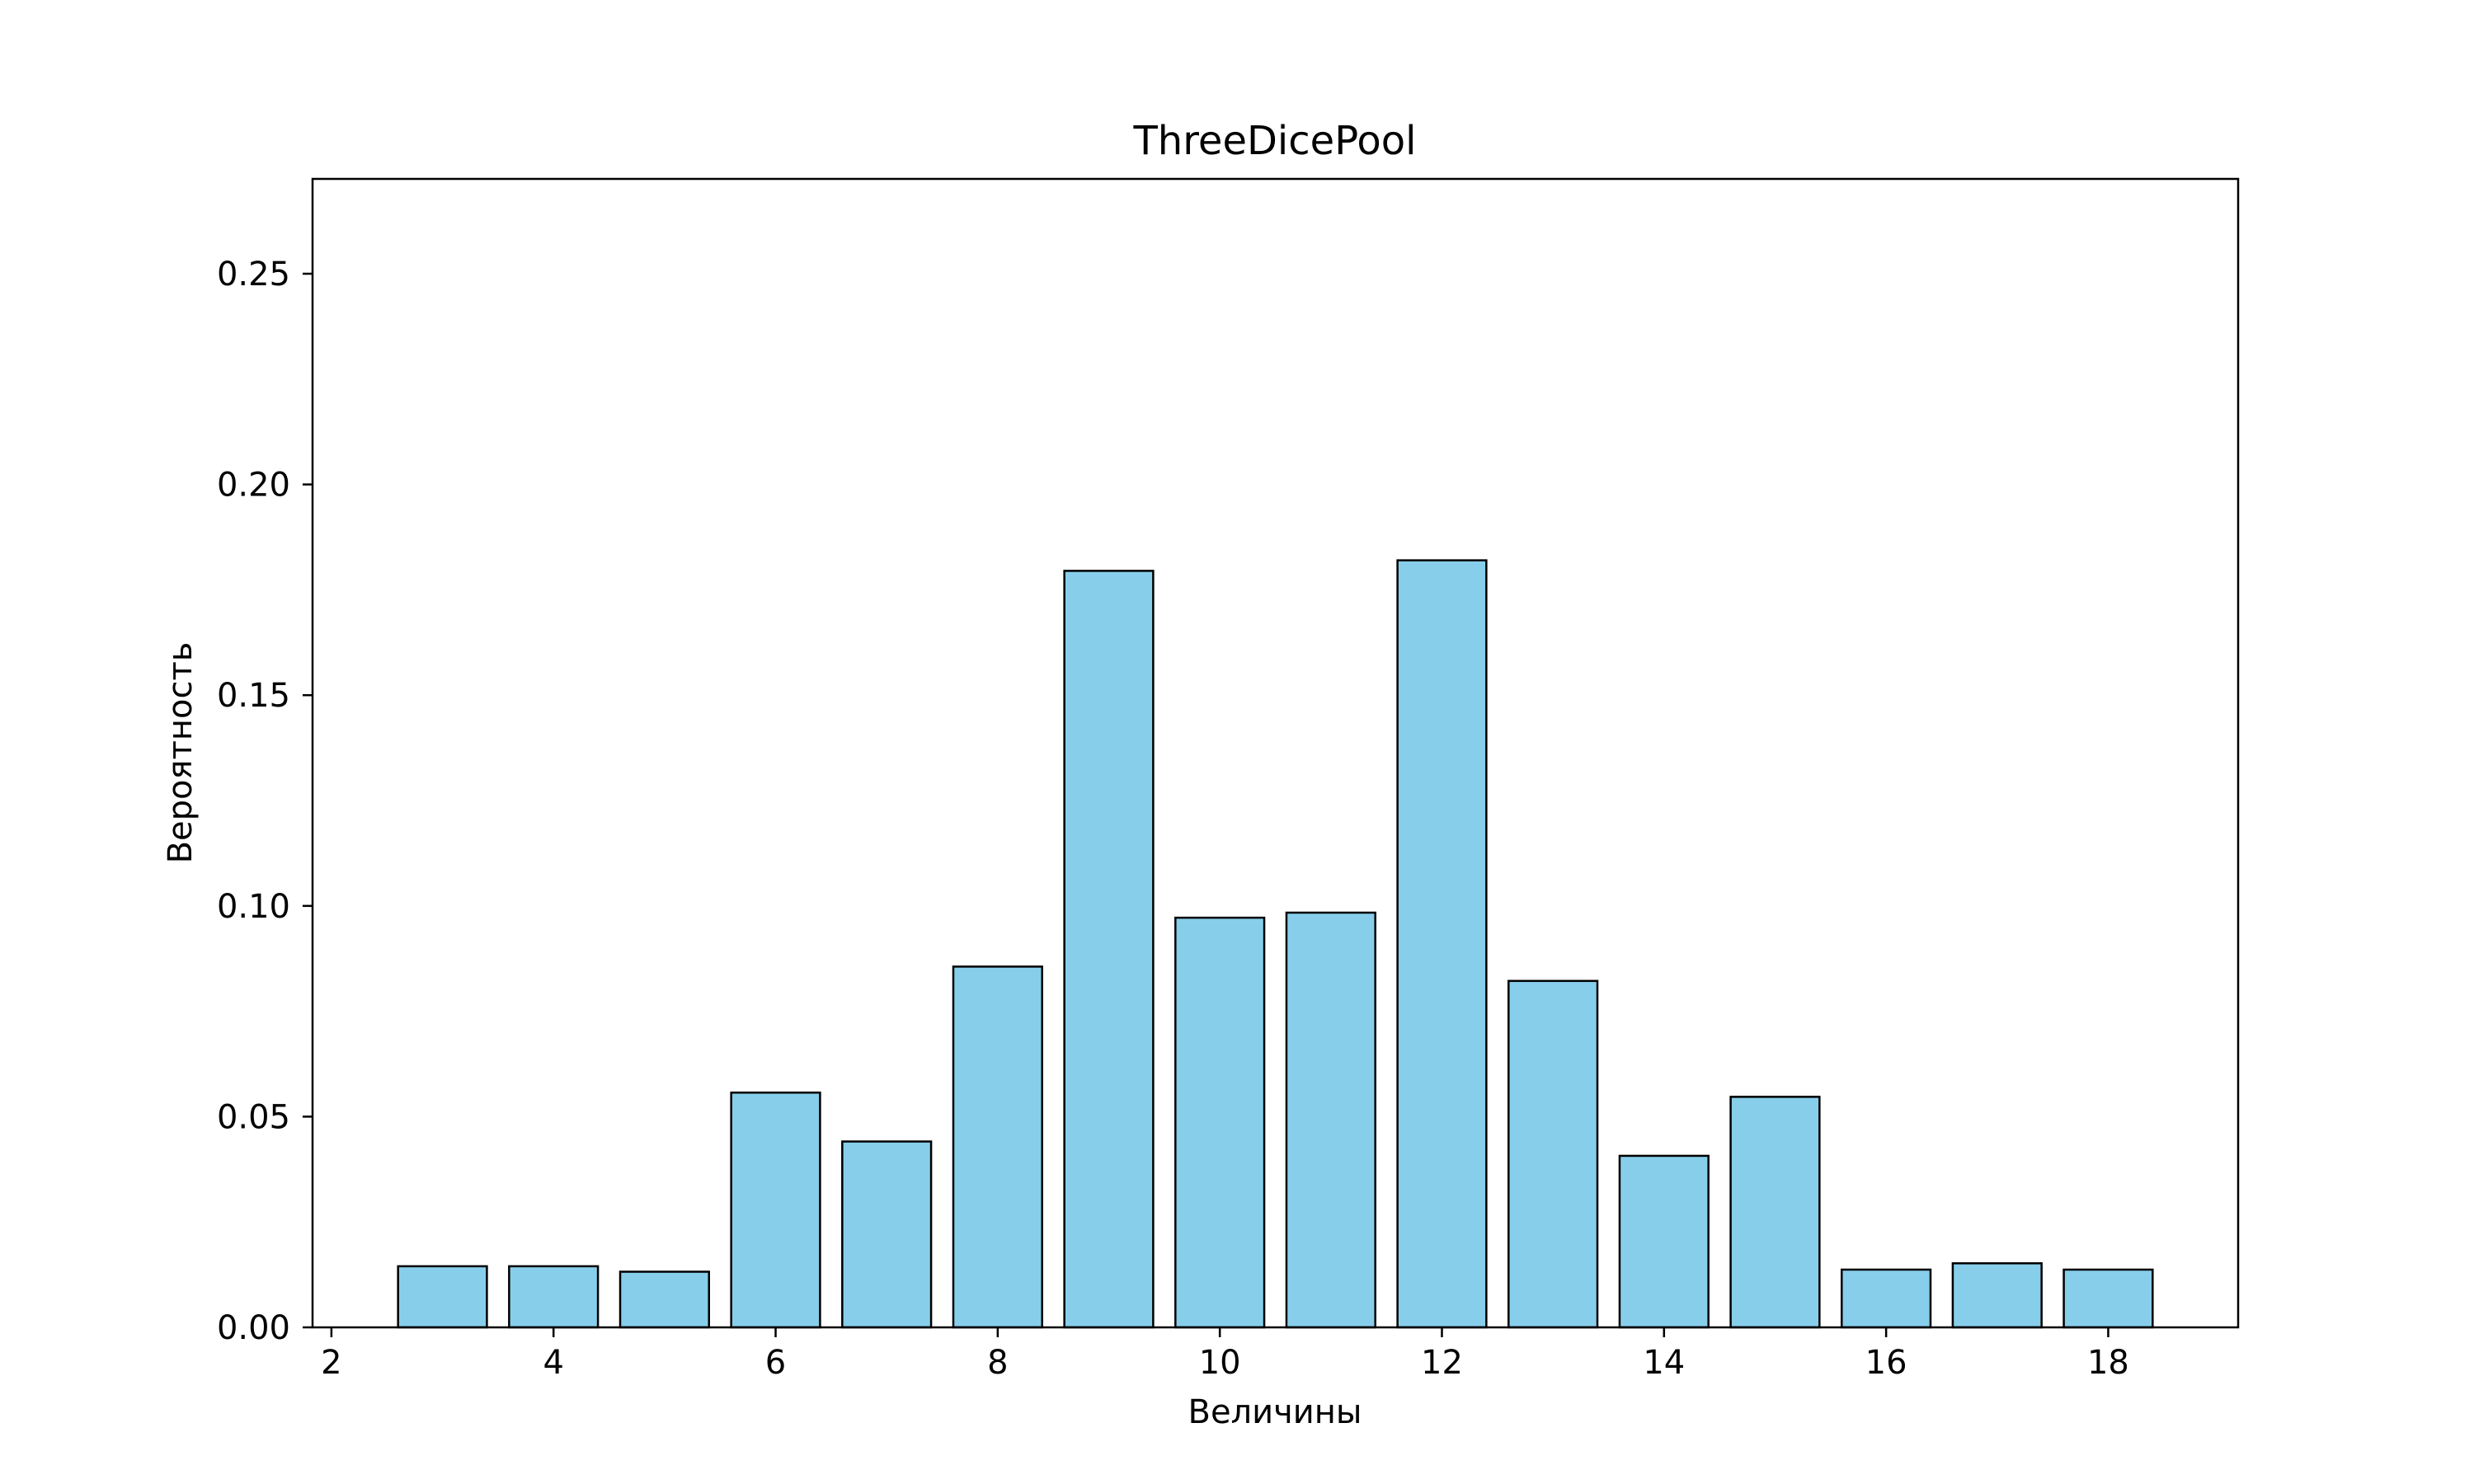 The image size is (2474, 1484). What do you see at coordinates (1886, 1363) in the screenshot?
I see `x-tick-label: 16` at bounding box center [1886, 1363].